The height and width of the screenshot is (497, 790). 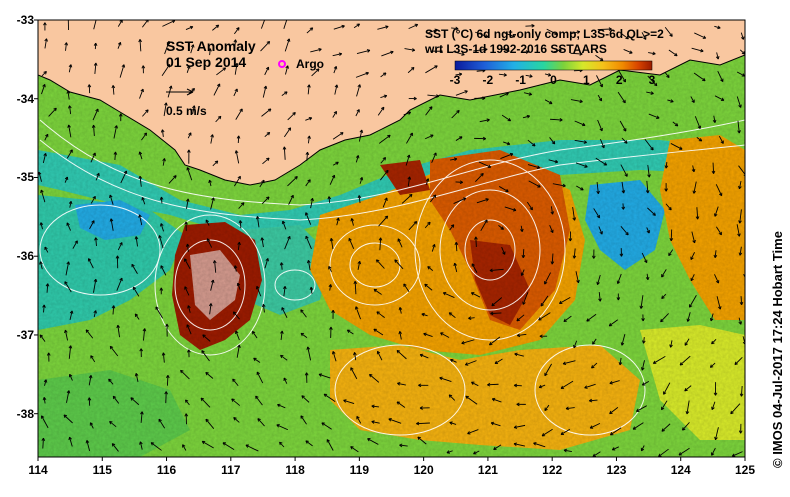 What do you see at coordinates (17, 20) in the screenshot?
I see `lat-tick-label: -33` at bounding box center [17, 20].